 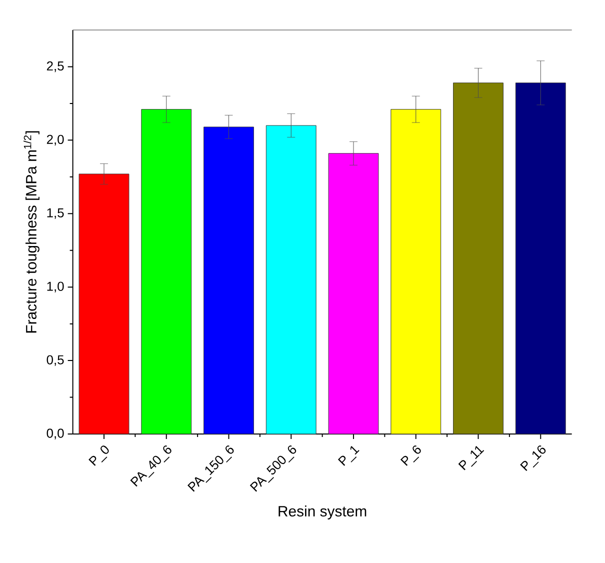 I want to click on y-tick-label: 2,0, so click(x=55, y=140).